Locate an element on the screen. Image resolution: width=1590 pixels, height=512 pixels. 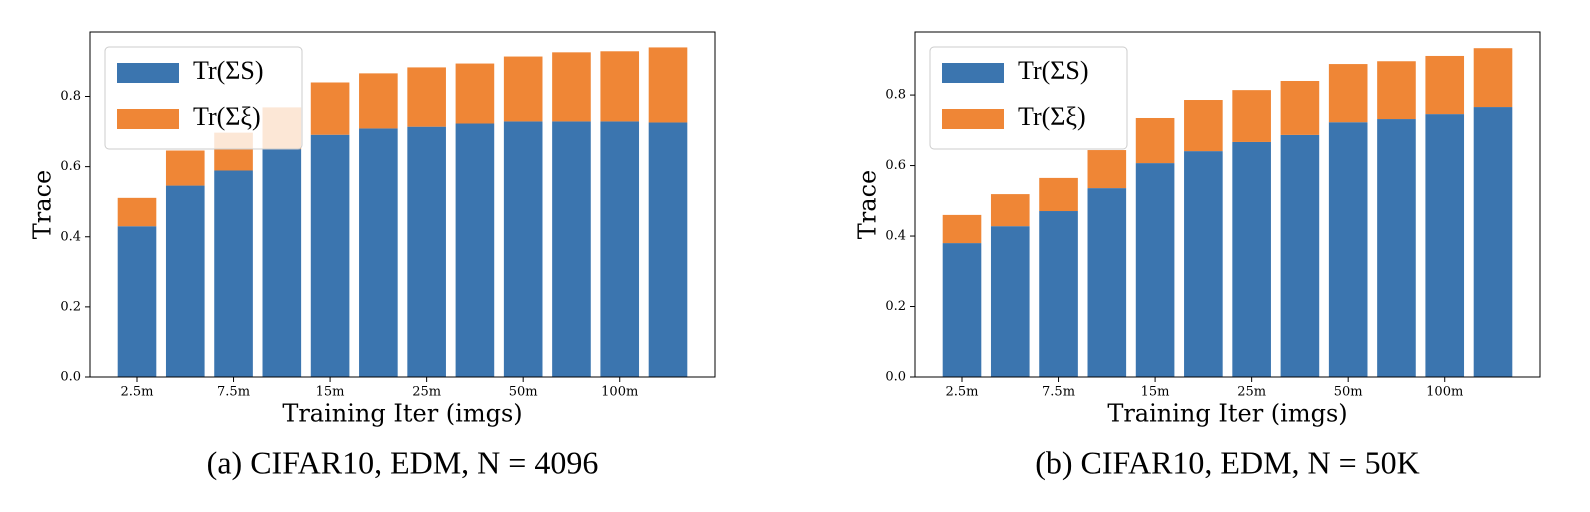
caption: (b) CIFAR10, EDM, N = 50K is located at coordinates (1227, 462).